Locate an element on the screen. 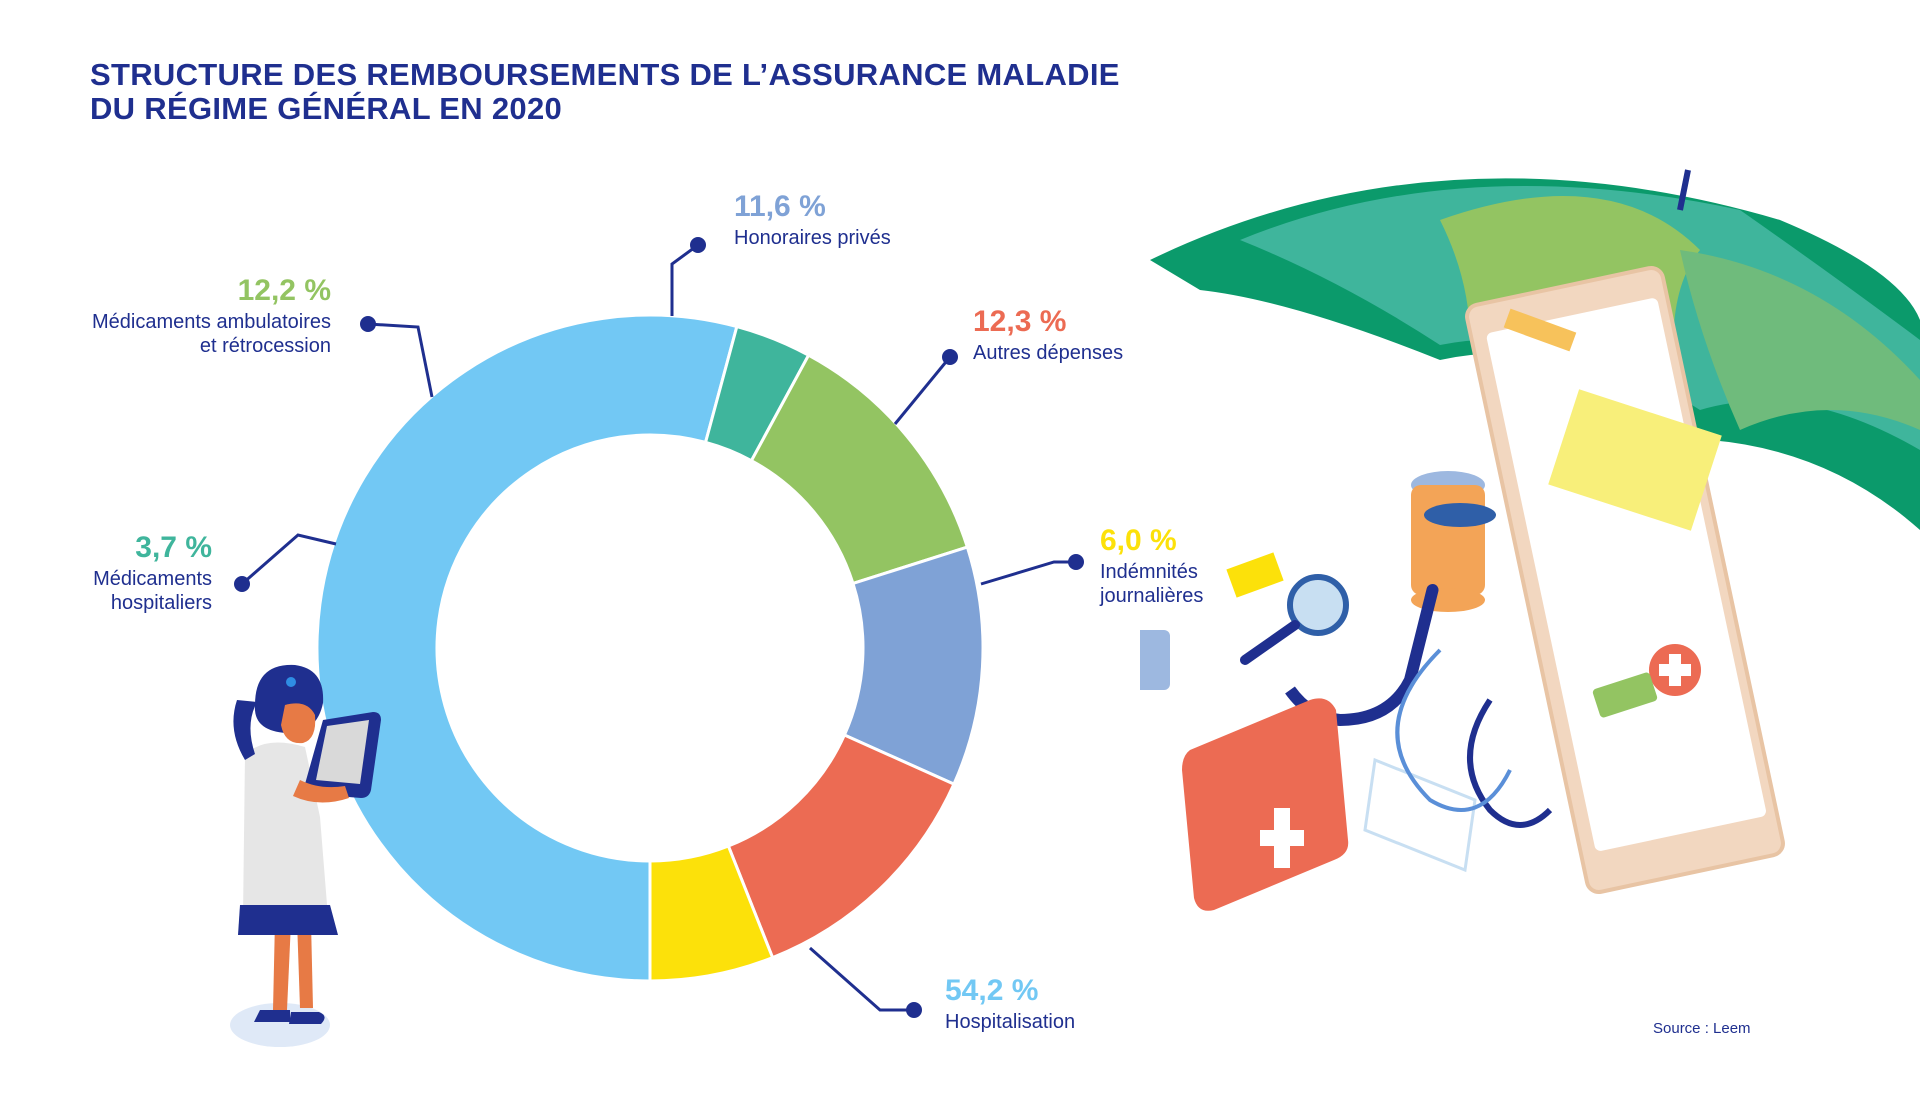 The height and width of the screenshot is (1095, 1920). slice-category-label: Autres dépenses is located at coordinates (1048, 353).